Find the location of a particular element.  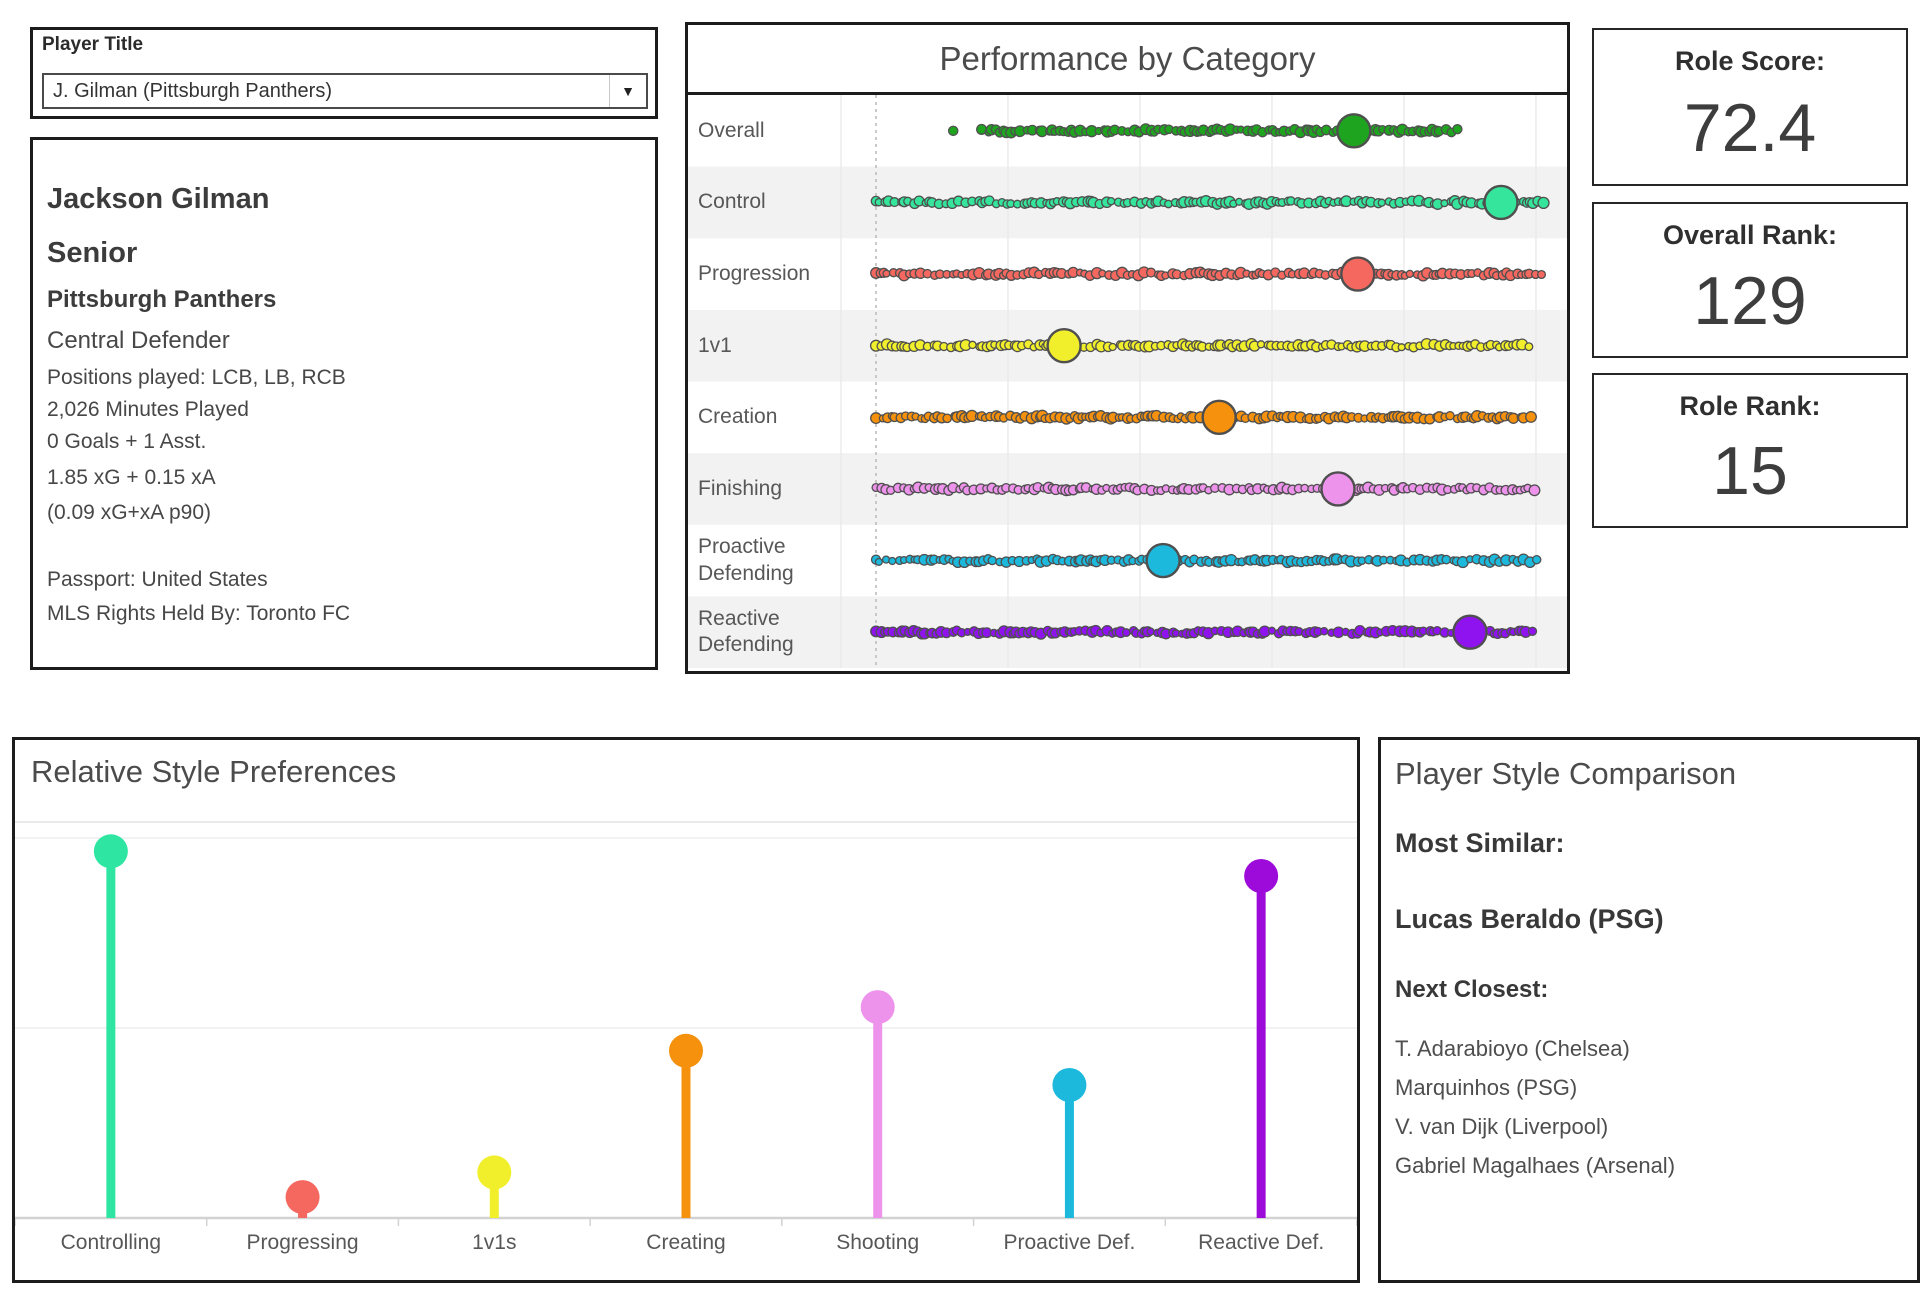

stat-value: 15 is located at coordinates (1750, 471).